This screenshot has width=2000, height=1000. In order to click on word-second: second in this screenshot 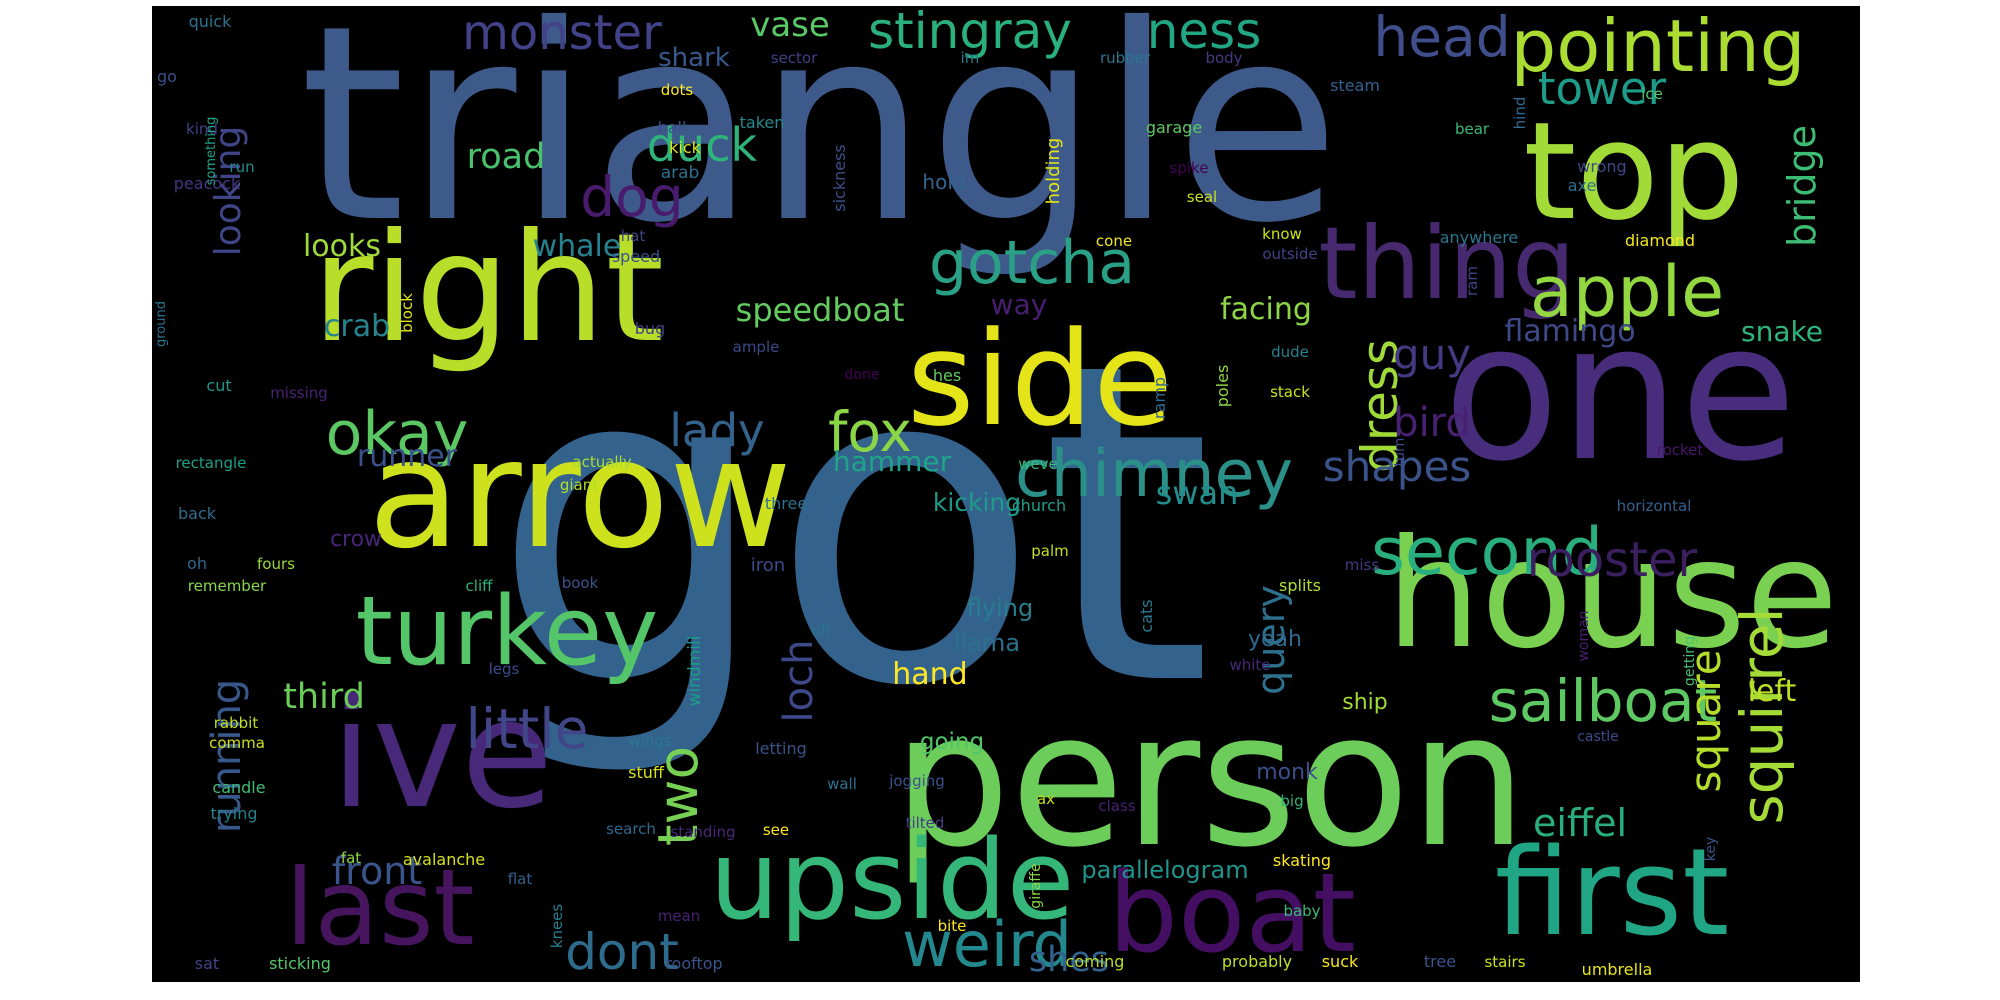, I will do `click(1487, 552)`.